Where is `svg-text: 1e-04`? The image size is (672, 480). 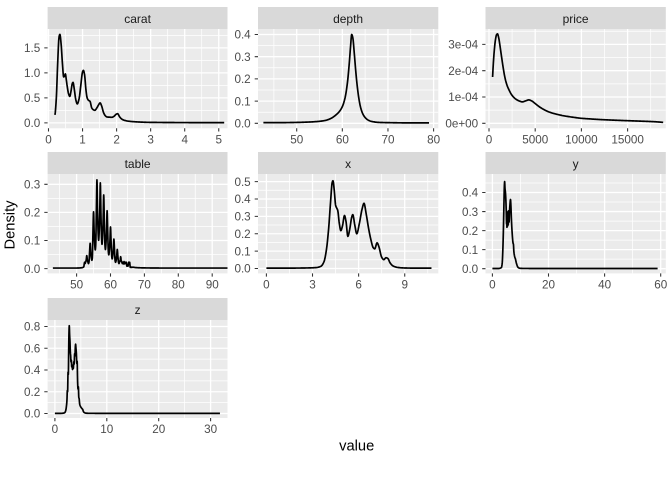
svg-text: 1e-04 is located at coordinates (463, 97).